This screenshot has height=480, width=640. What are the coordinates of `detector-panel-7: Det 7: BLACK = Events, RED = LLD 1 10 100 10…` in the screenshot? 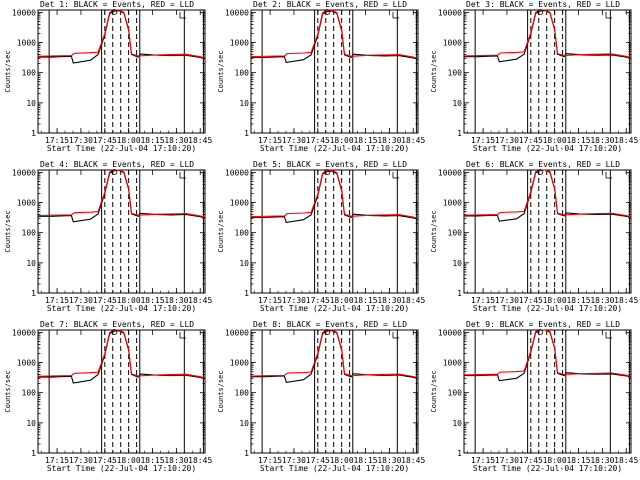 It's located at (108, 396).